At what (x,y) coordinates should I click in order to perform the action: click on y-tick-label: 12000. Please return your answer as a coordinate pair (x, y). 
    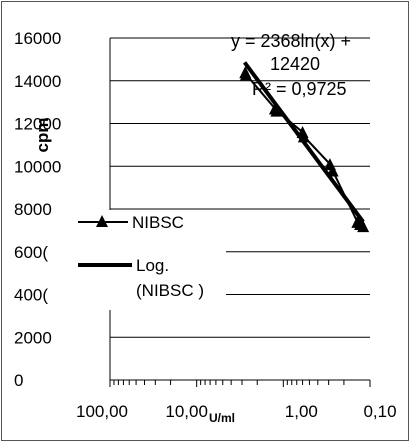
    Looking at the image, I should click on (37, 124).